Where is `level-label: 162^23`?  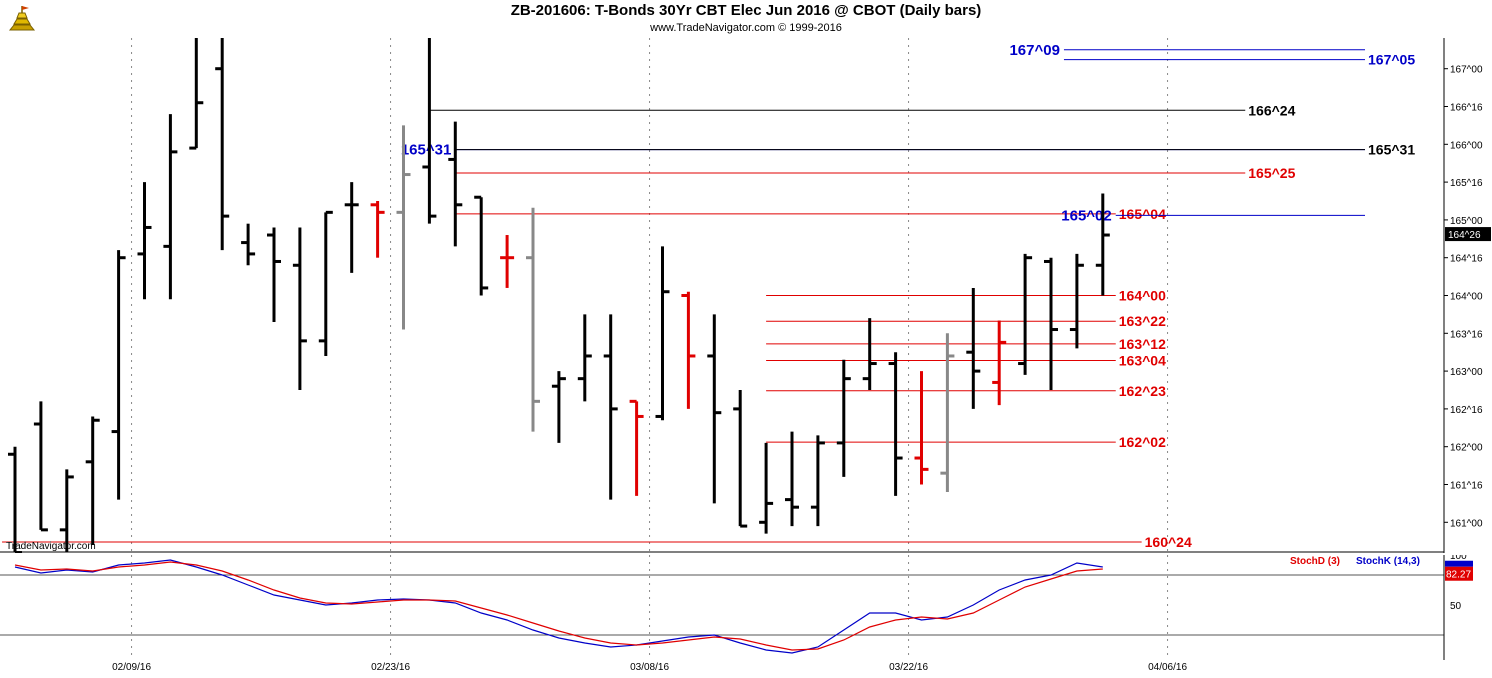
level-label: 162^23 is located at coordinates (1142, 391).